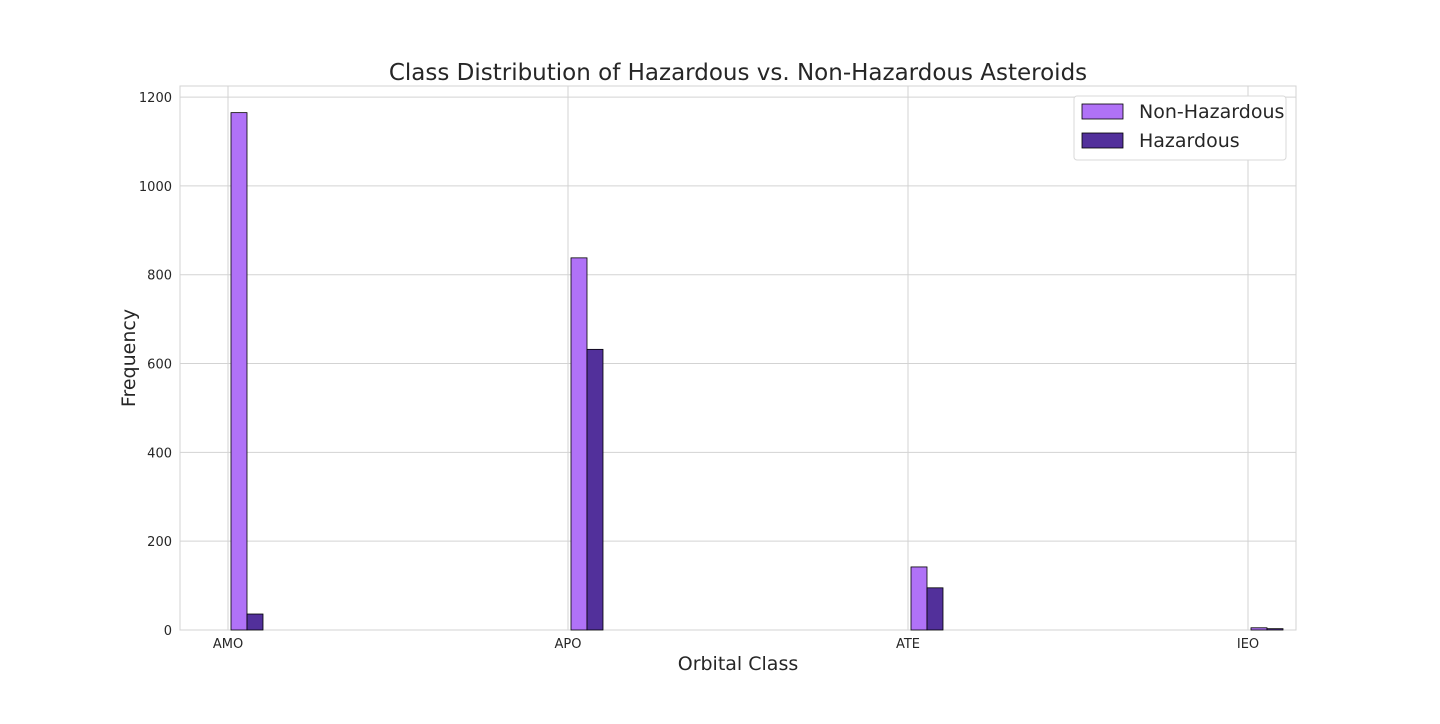 This screenshot has width=1440, height=724. Describe the element at coordinates (228, 644) in the screenshot. I see `x-tick-label-amo: AMO` at that location.